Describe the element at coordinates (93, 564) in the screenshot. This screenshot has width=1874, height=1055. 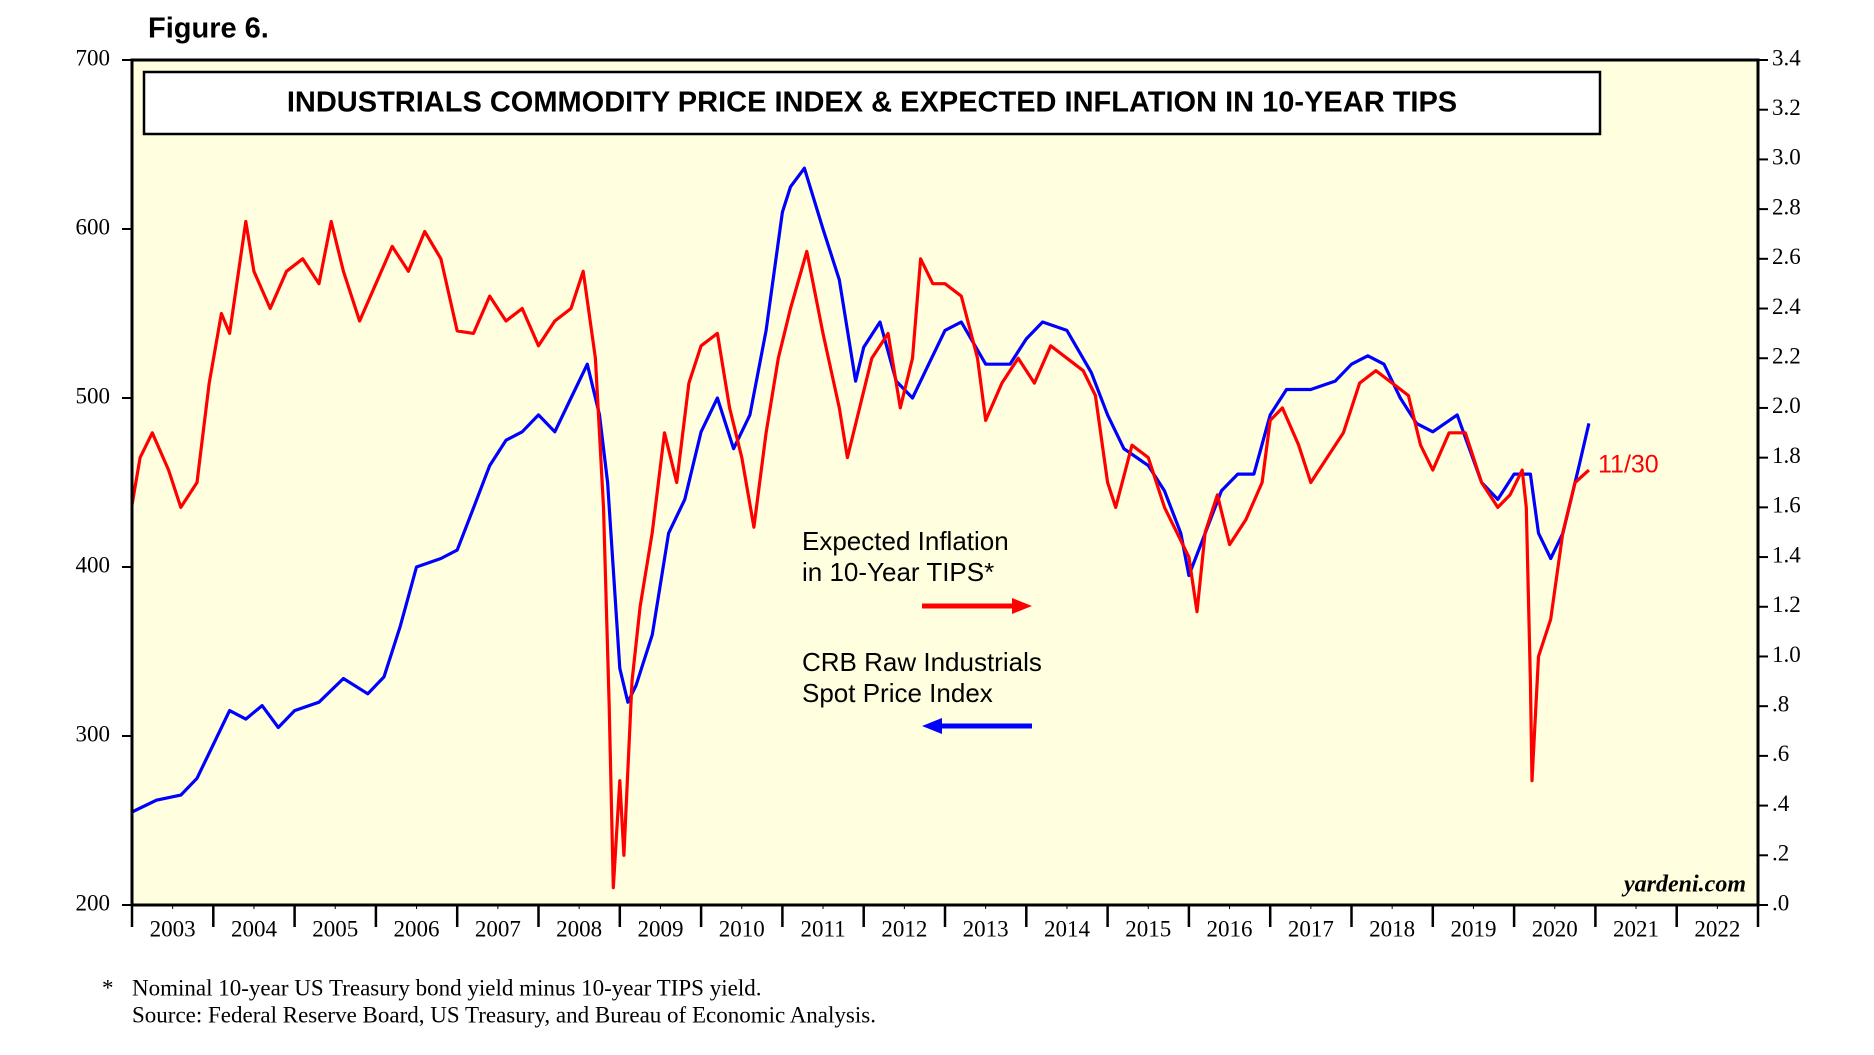
I see `y-tick-label: 400` at that location.